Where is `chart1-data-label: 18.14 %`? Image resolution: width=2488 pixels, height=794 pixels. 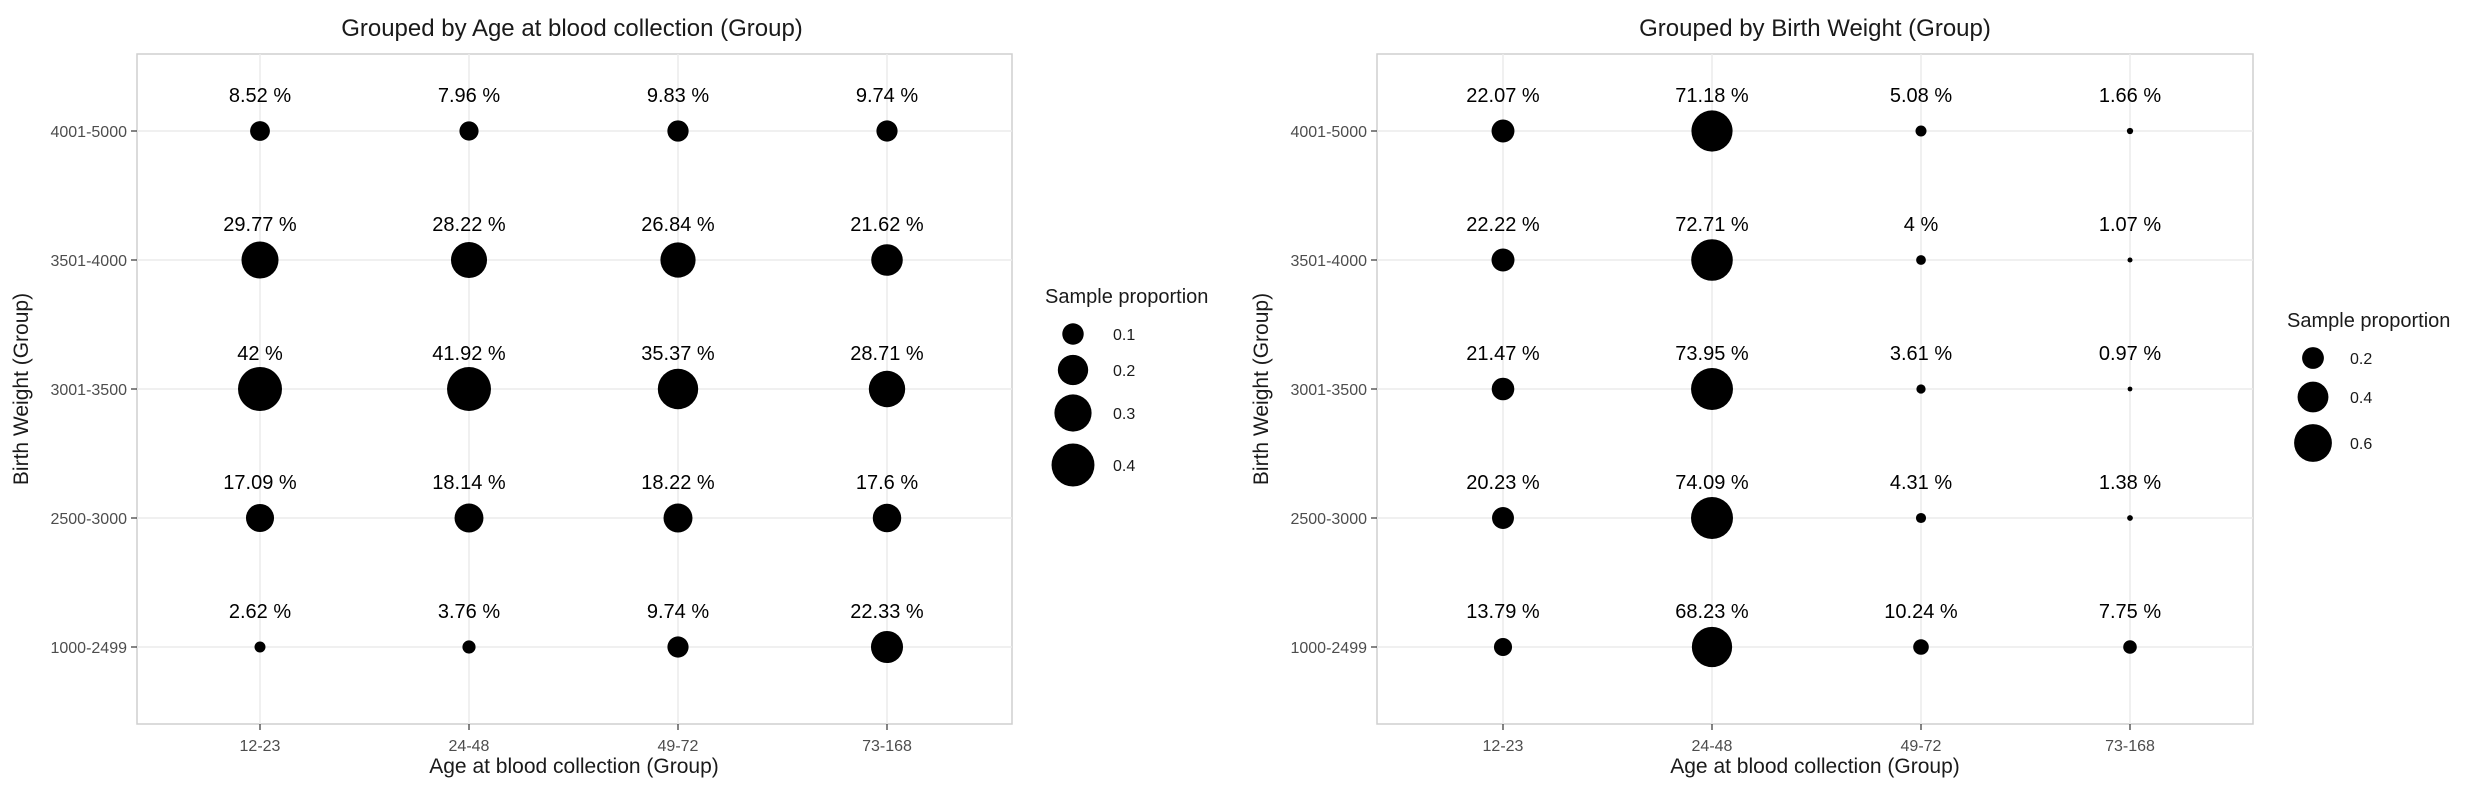
chart1-data-label: 18.14 % is located at coordinates (469, 483).